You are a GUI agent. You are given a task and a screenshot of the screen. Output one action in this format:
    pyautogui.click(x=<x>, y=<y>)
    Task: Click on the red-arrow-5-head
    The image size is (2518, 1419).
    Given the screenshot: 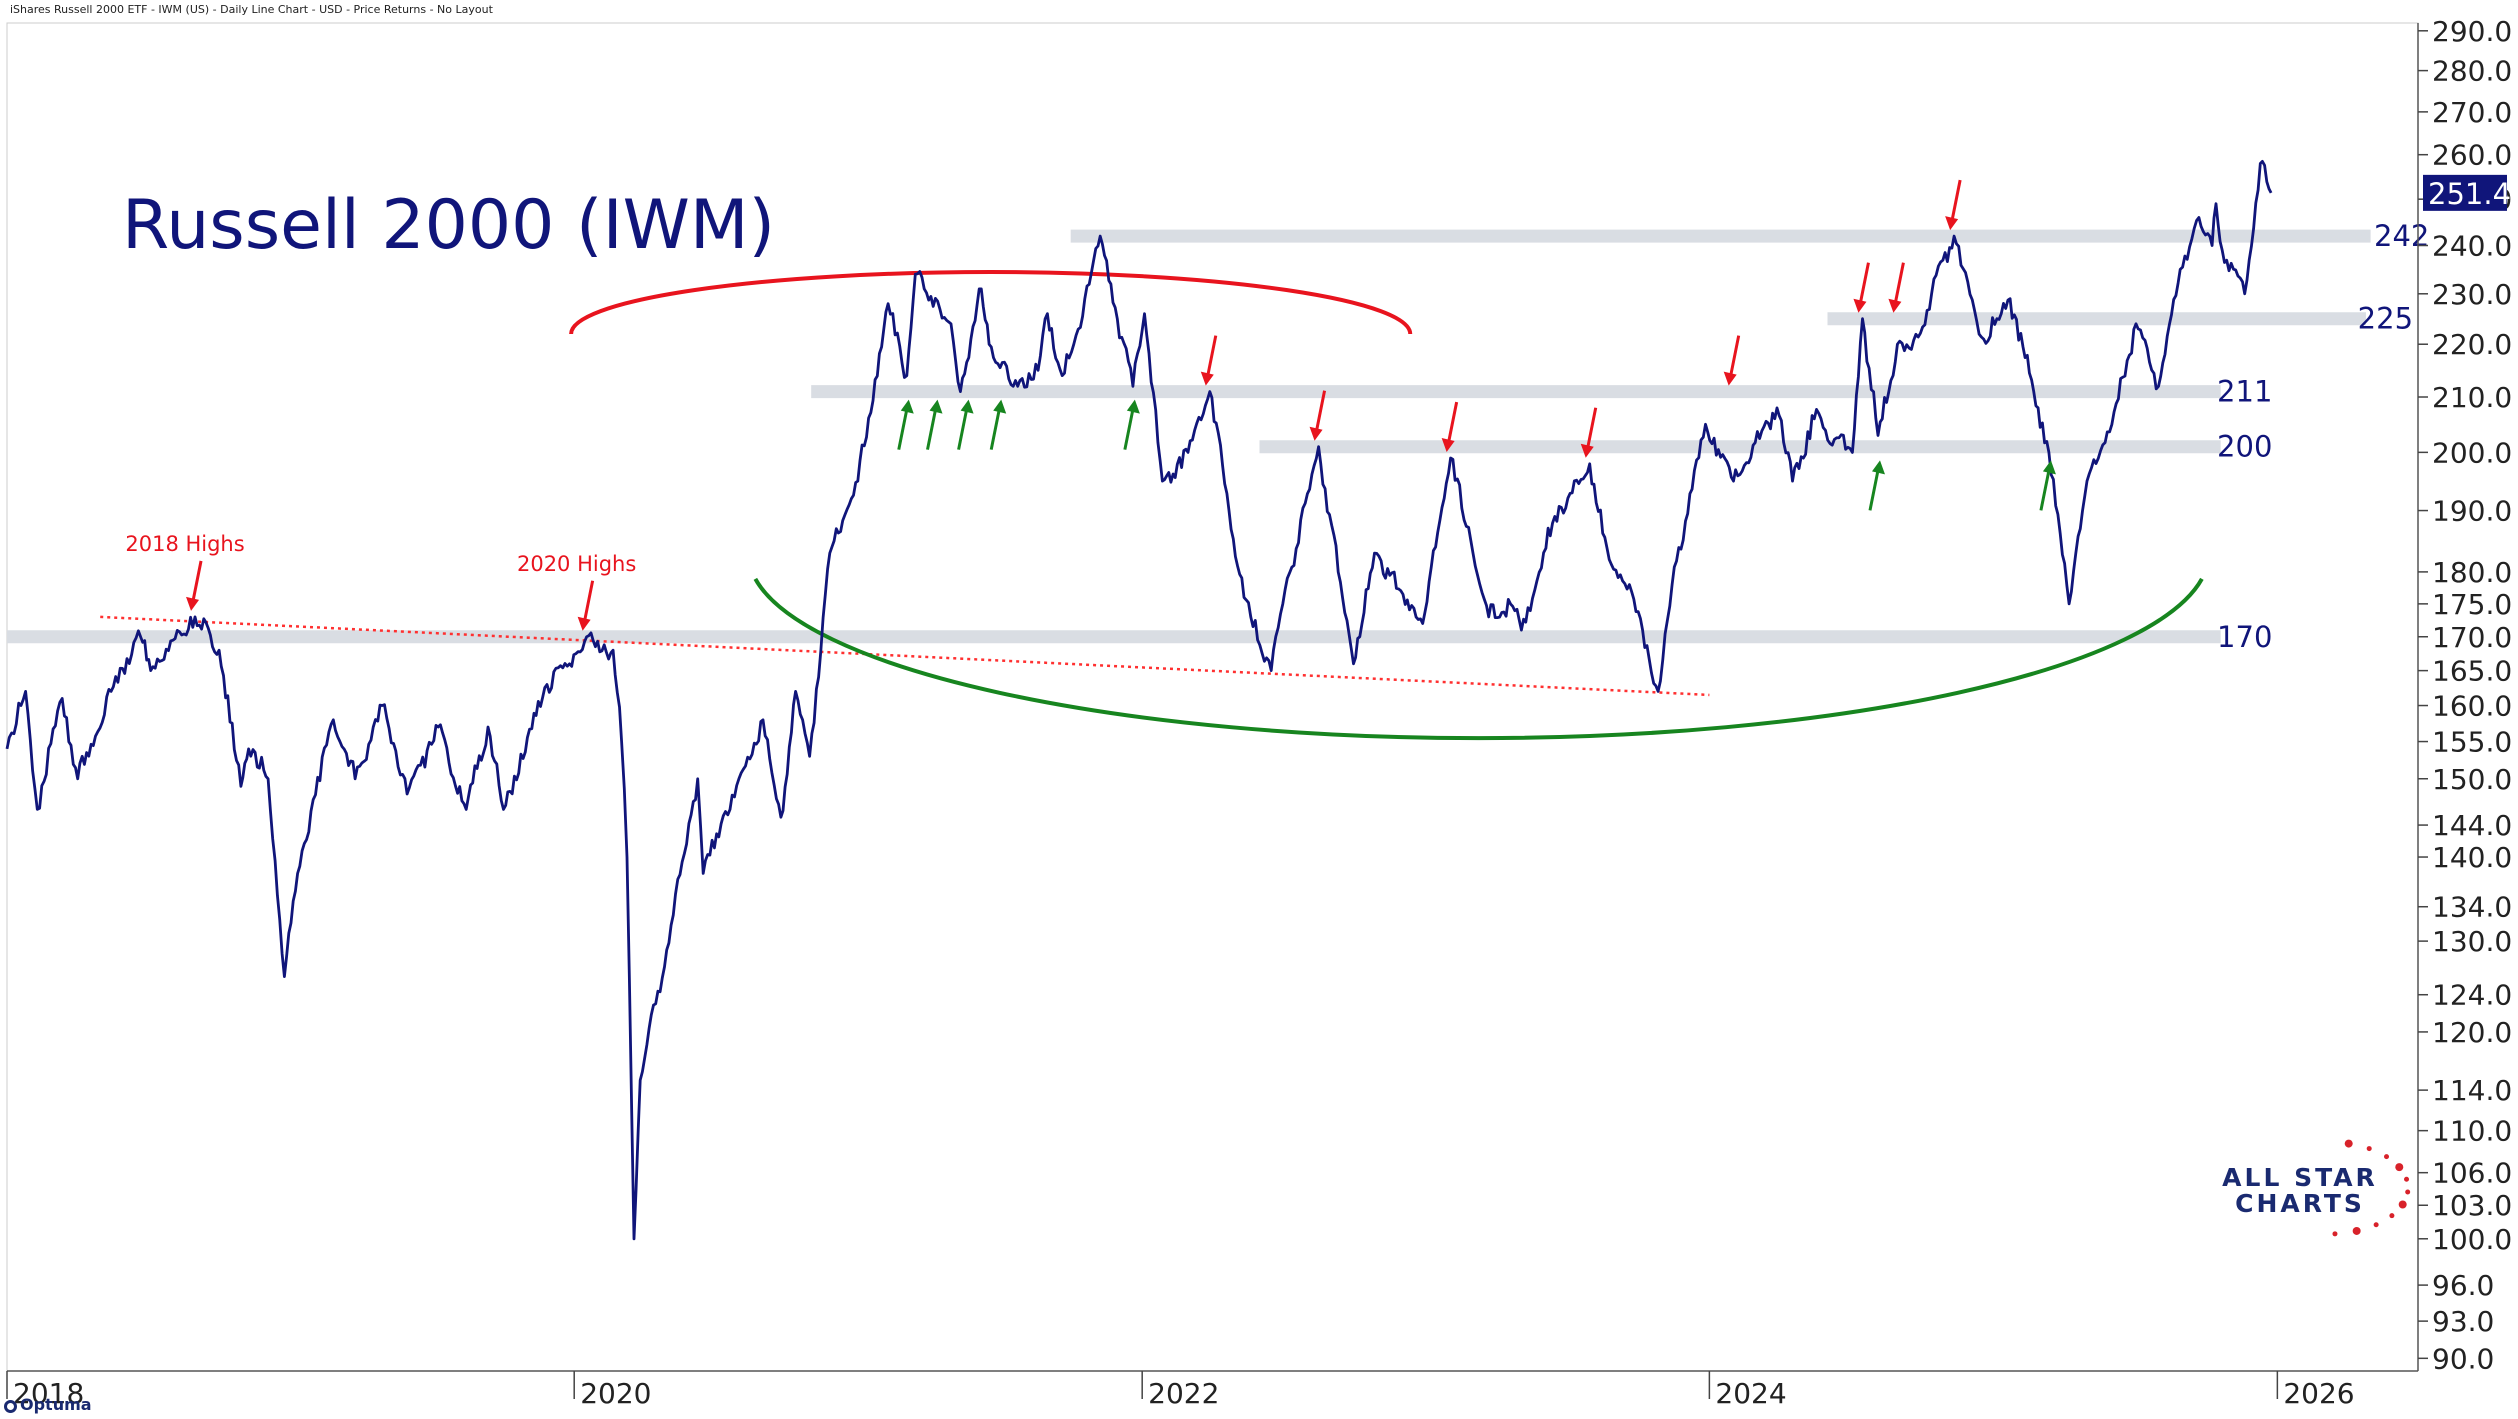 What is the action you would take?
    pyautogui.click(x=1860, y=305)
    